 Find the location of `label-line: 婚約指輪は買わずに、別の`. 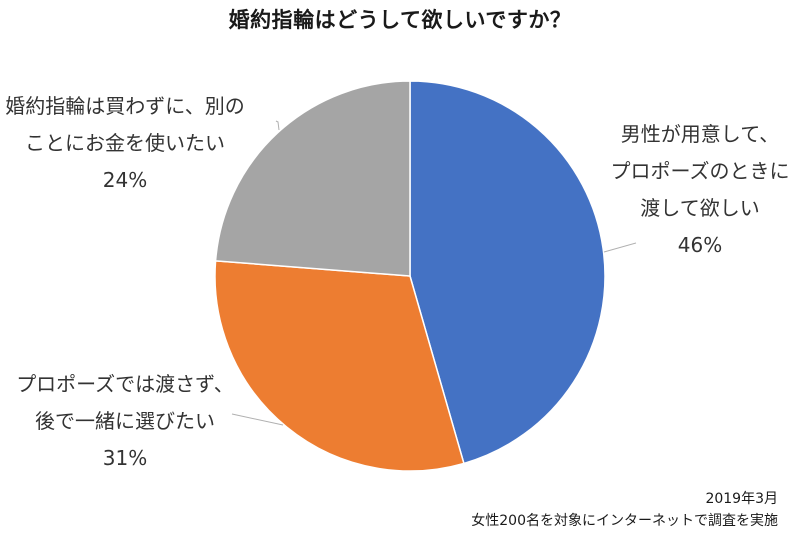

label-line: 婚約指輪は買わずに、別の is located at coordinates (125, 106).